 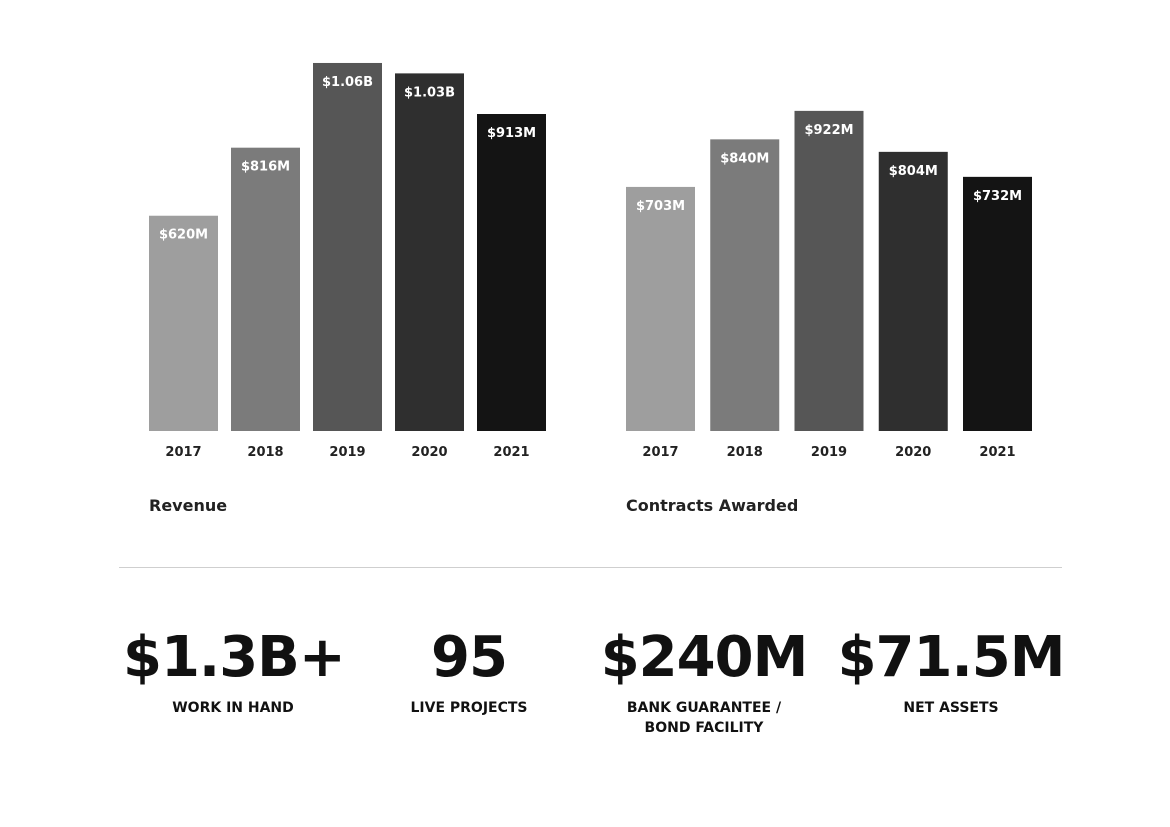 I want to click on stat-label: WORK IN HAND, so click(x=233, y=708).